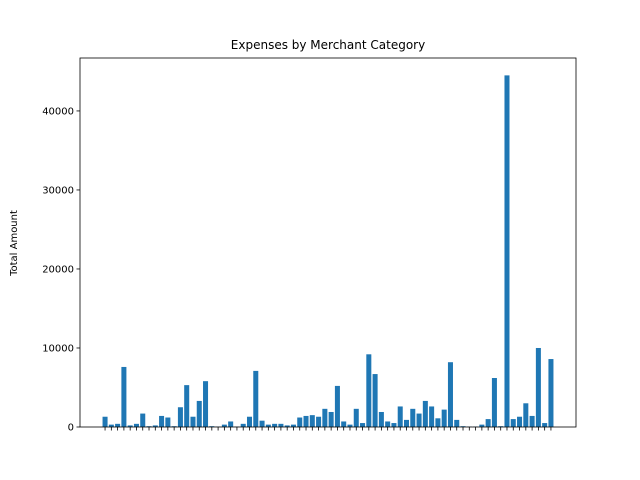 Image resolution: width=640 pixels, height=480 pixels. I want to click on y-tick-label: 10000, so click(58, 348).